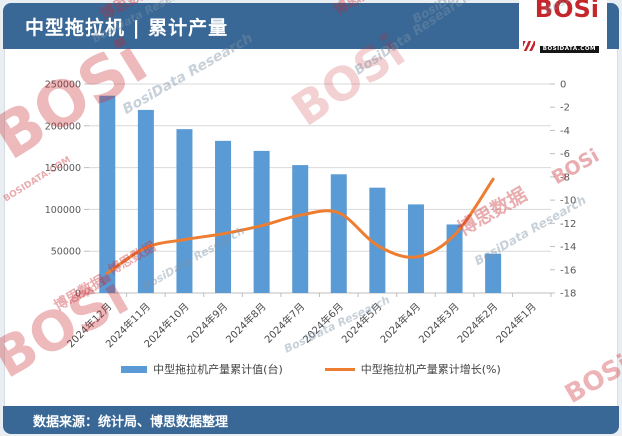 The width and height of the screenshot is (622, 436). Describe the element at coordinates (107, 194) in the screenshot. I see `bar-2024年12月` at that location.